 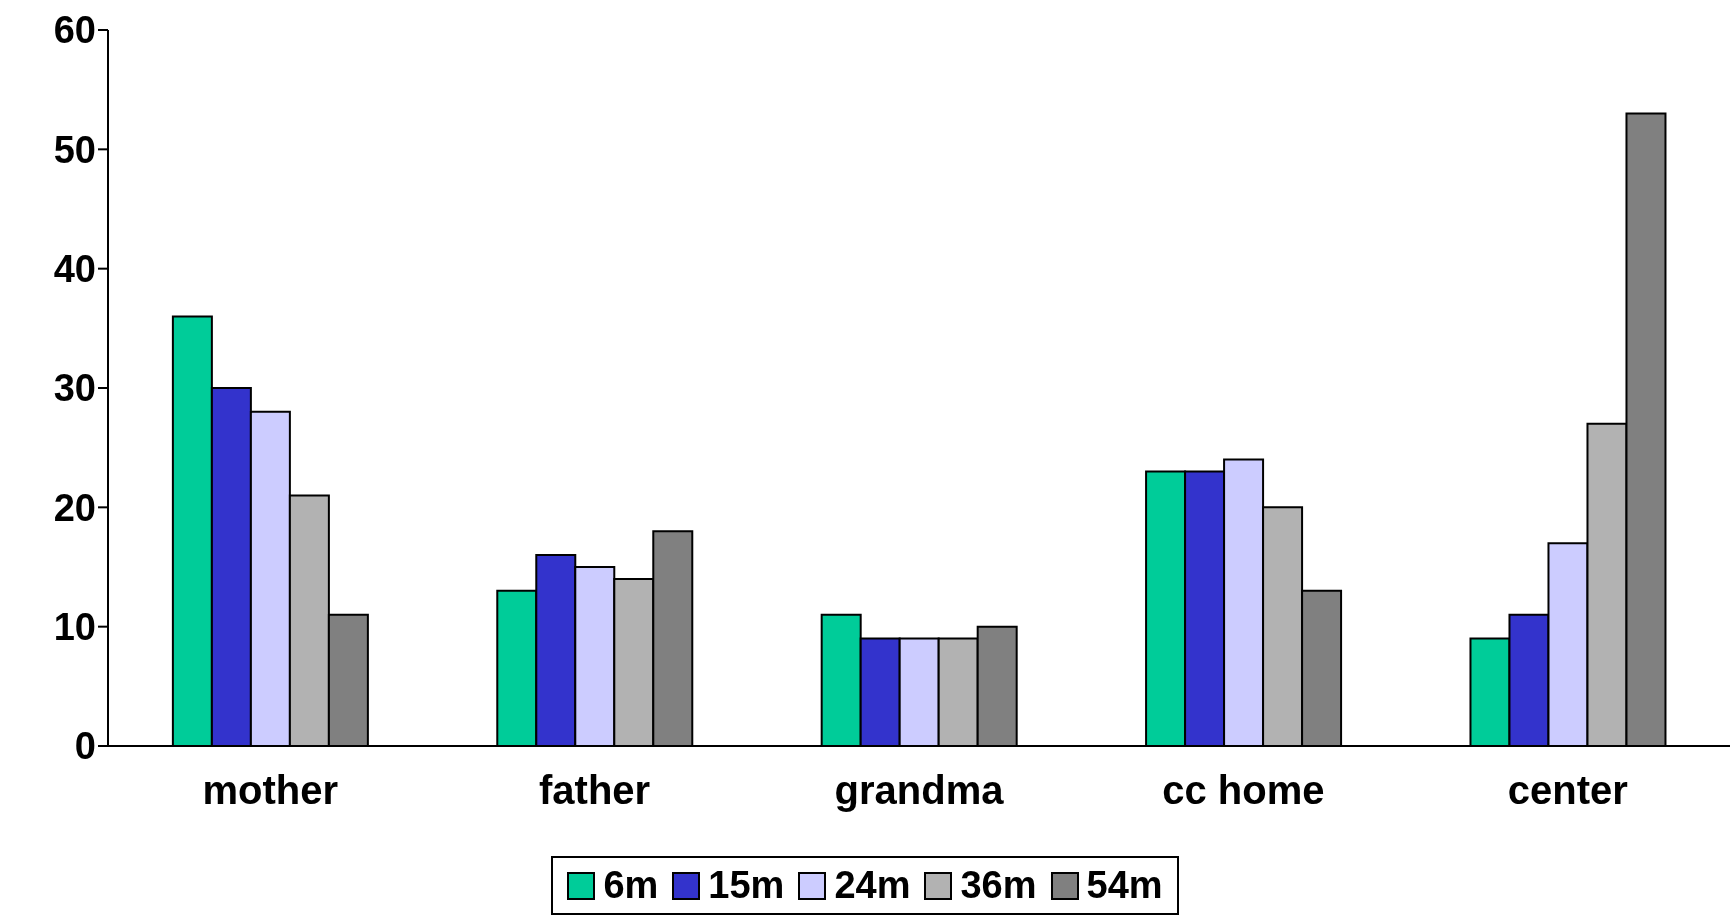 I want to click on x-tick-label: center, so click(x=1567, y=790).